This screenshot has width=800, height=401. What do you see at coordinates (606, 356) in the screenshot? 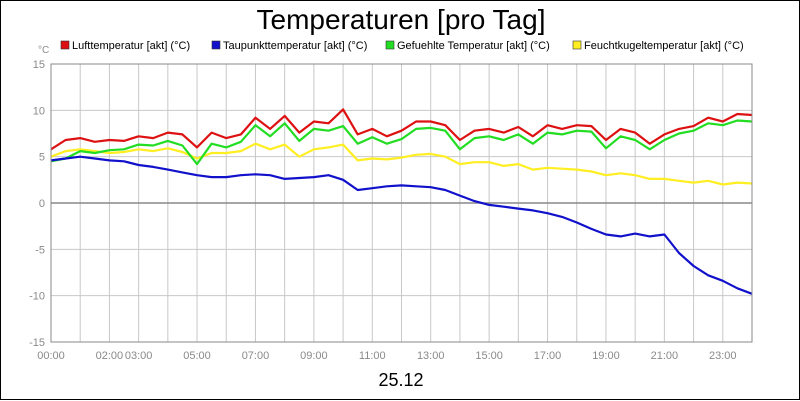
I see `x-tick-label: 19:00` at bounding box center [606, 356].